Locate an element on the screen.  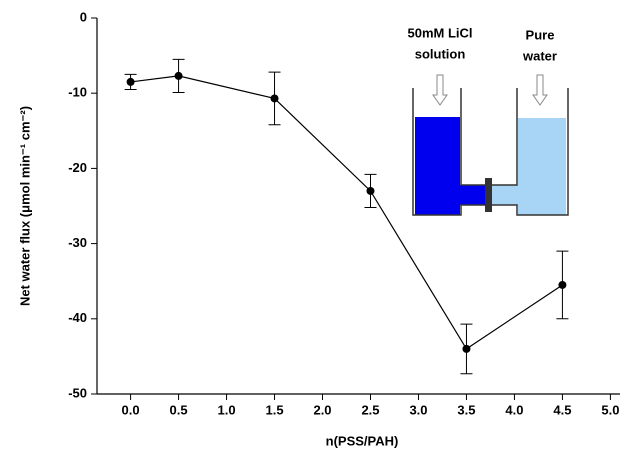
y-tick-label: 0 is located at coordinates (83, 16).